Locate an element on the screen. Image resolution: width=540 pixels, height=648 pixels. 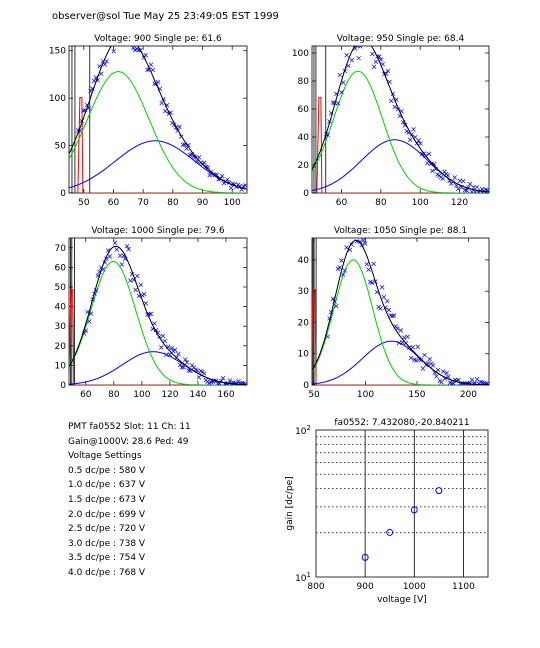
y-tick-label: 150 is located at coordinates (57, 52).